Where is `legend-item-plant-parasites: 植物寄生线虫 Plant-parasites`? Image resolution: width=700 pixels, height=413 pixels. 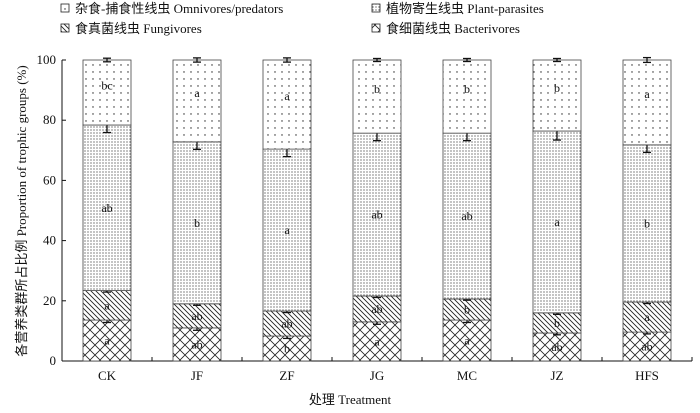 legend-item-plant-parasites: 植物寄生线虫 Plant-parasites is located at coordinates (457, 8).